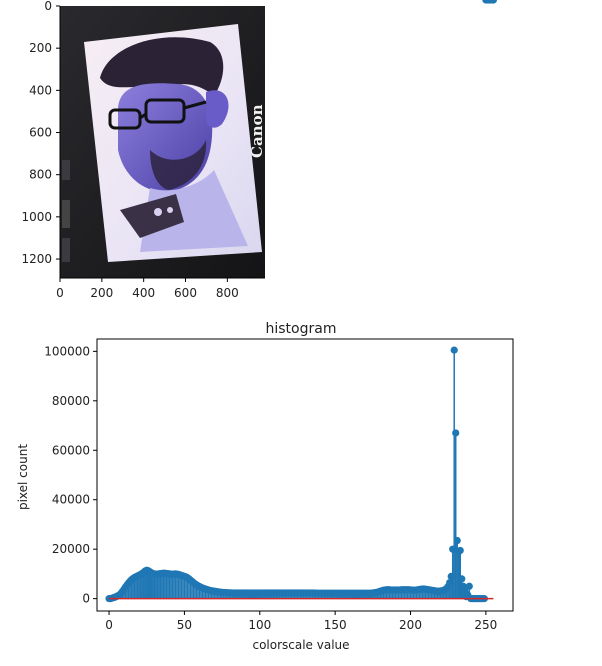  I want to click on camera-photo: Canon, so click(163, 142).